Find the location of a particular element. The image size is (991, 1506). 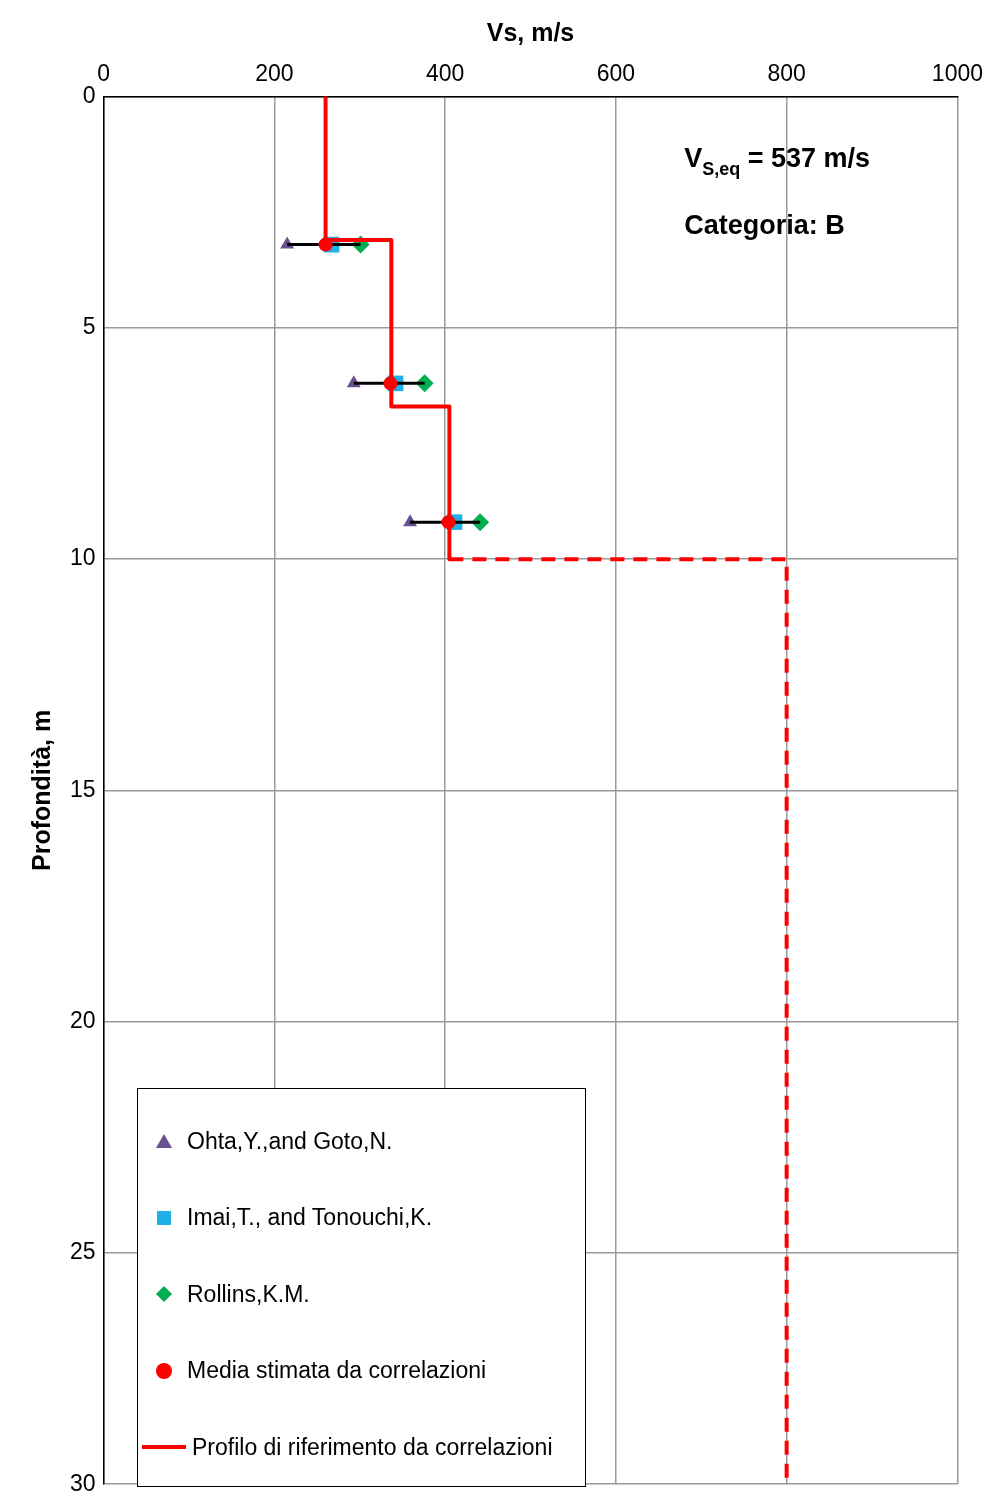

legend-label: Ohta,Y.,and Goto,N. is located at coordinates (290, 1141).